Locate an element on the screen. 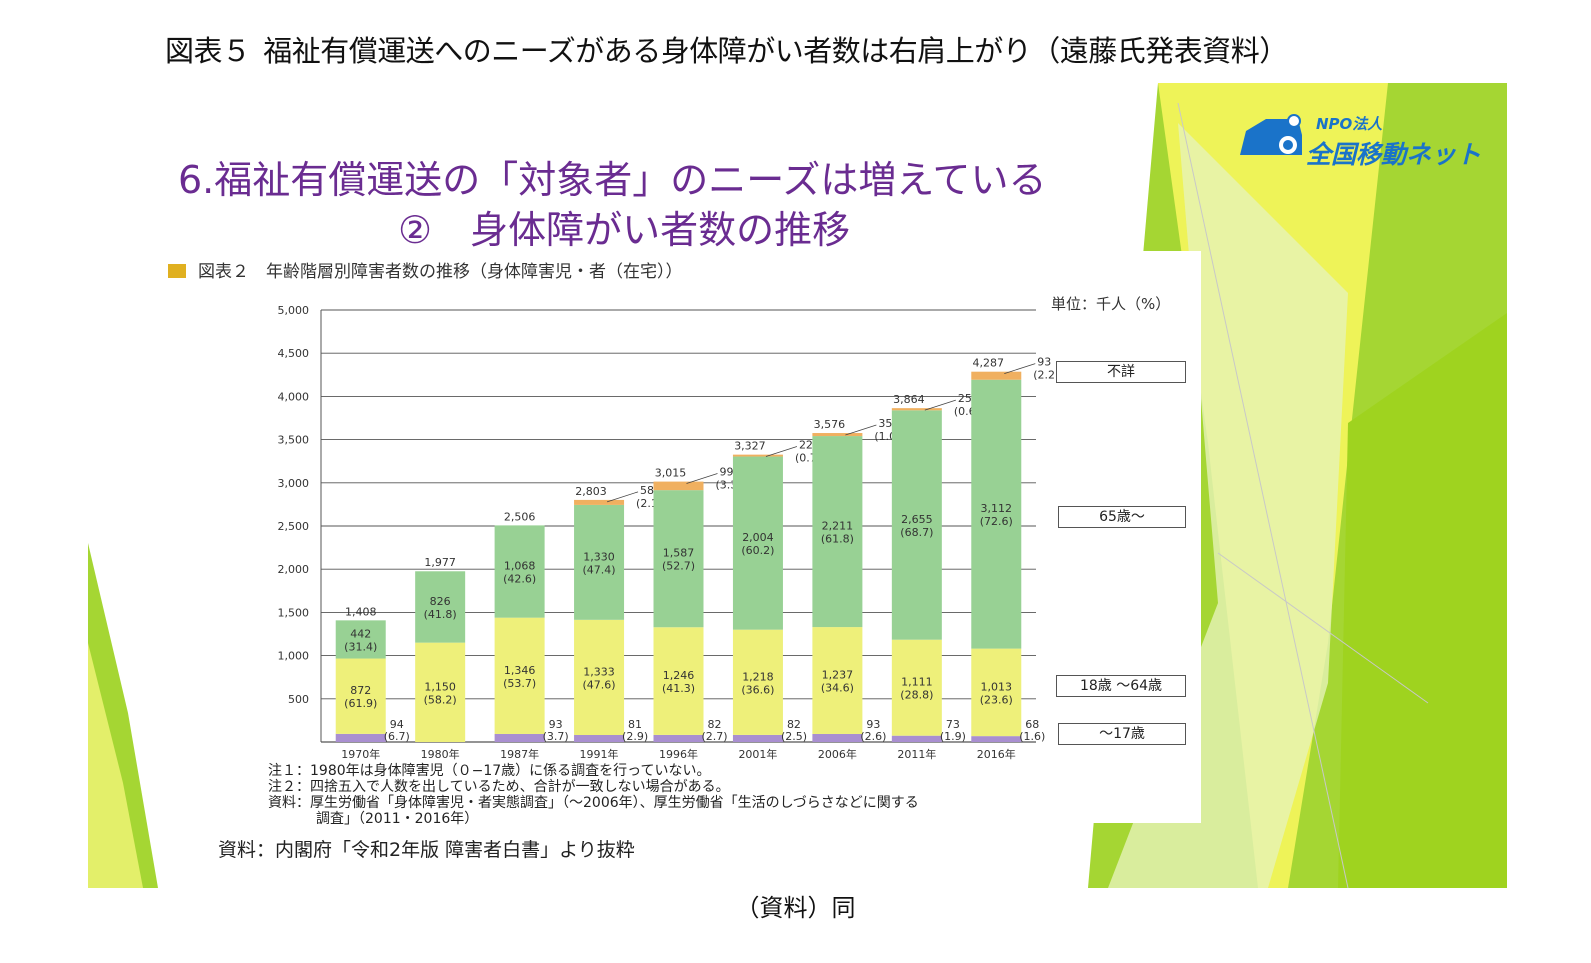 This screenshot has width=1591, height=963. segment-value-label: 2,004 is located at coordinates (758, 537).